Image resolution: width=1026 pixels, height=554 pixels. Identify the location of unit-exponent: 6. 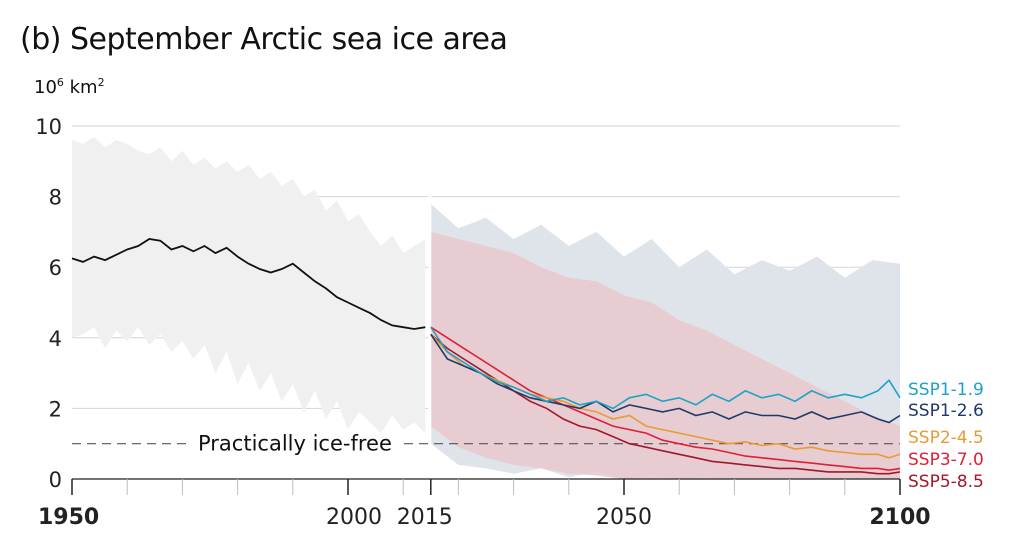
(60, 82).